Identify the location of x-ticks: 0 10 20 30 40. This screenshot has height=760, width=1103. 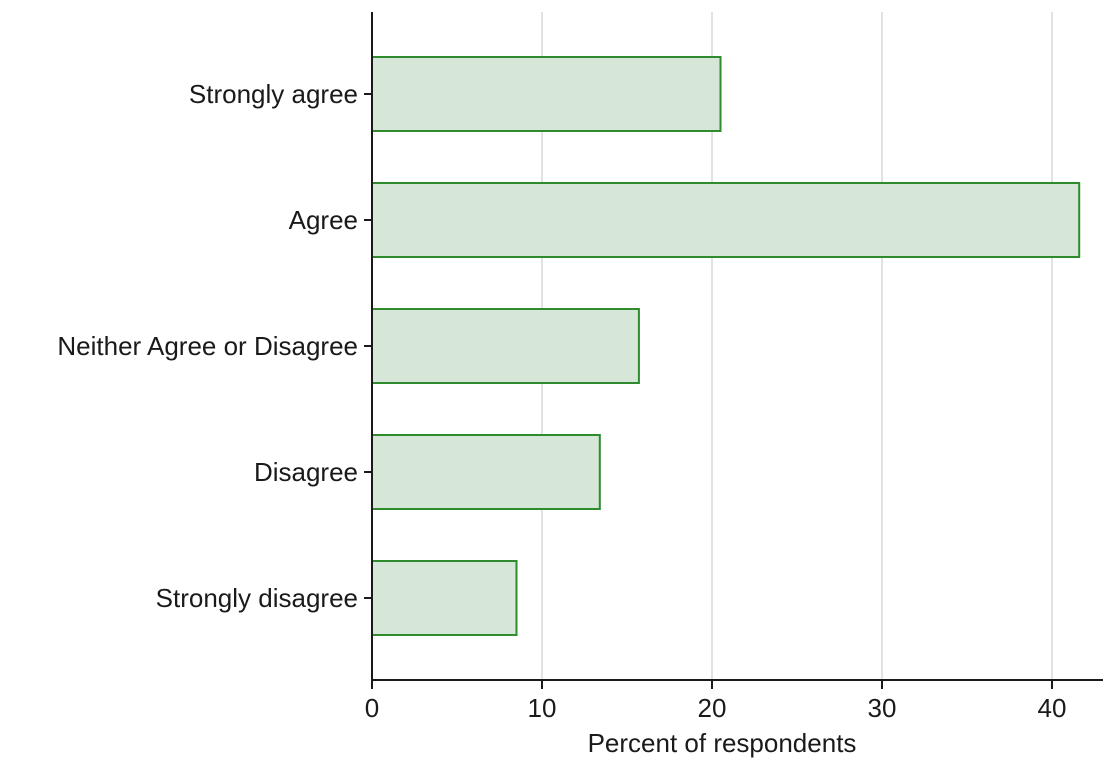
(716, 701).